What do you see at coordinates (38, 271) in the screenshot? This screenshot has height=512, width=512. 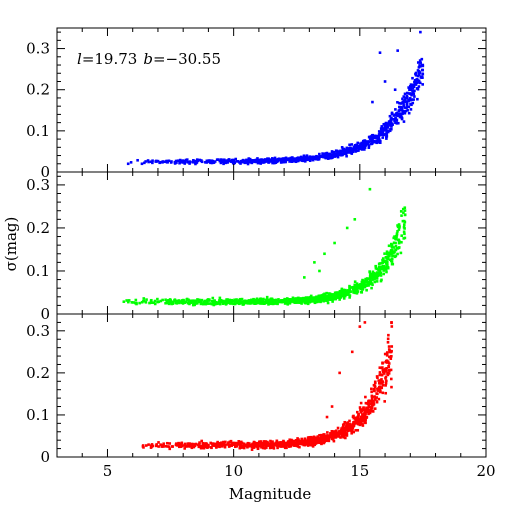 I see `y-tick-label: 0.1` at bounding box center [38, 271].